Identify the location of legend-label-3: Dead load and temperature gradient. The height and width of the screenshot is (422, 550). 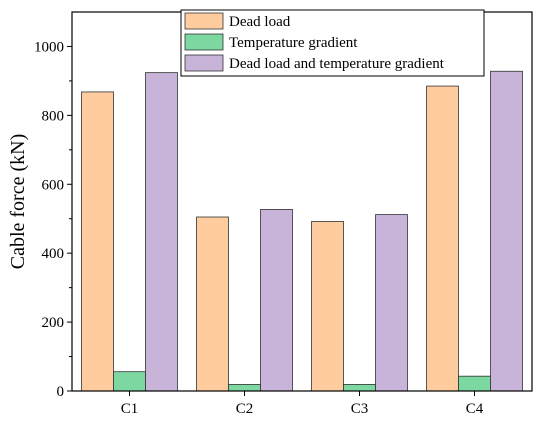
(337, 64).